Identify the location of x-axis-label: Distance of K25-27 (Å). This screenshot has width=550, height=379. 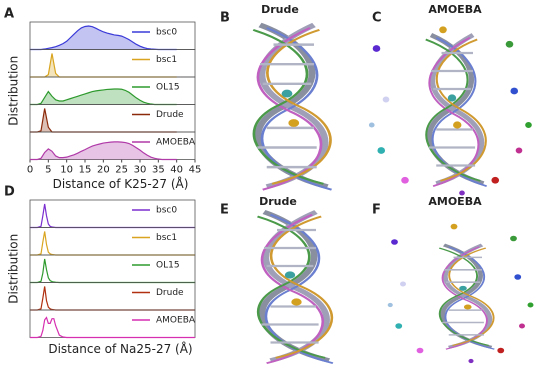
(121, 183).